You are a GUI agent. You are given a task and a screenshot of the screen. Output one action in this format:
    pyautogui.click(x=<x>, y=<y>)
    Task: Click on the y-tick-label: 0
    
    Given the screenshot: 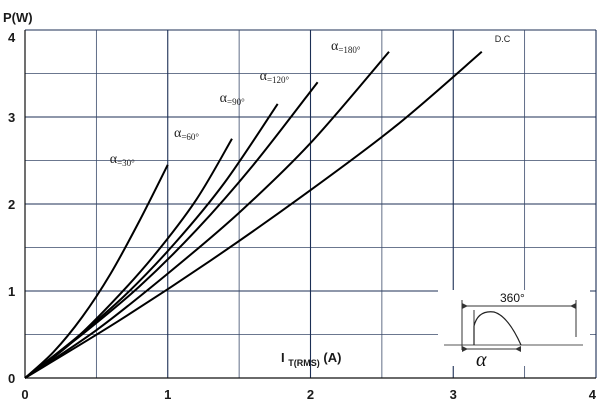 What is the action you would take?
    pyautogui.click(x=11, y=378)
    